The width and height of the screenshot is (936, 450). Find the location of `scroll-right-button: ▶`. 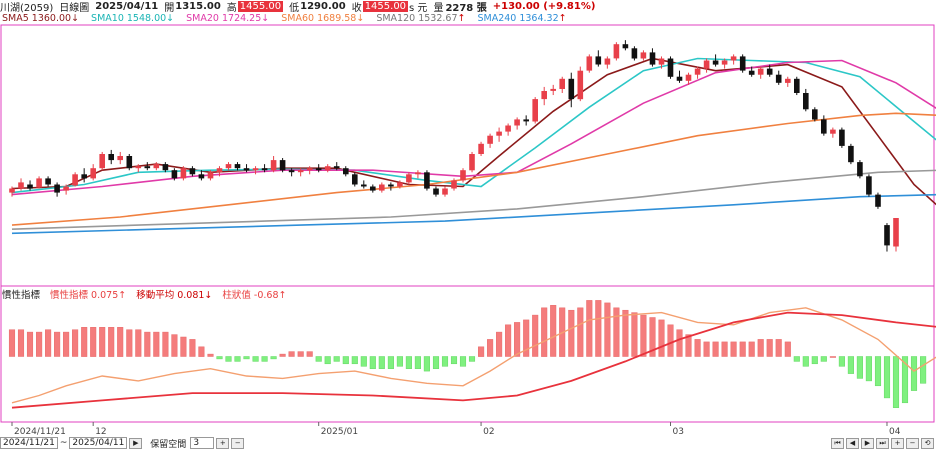

scroll-right-button: ▶ is located at coordinates (867, 443).